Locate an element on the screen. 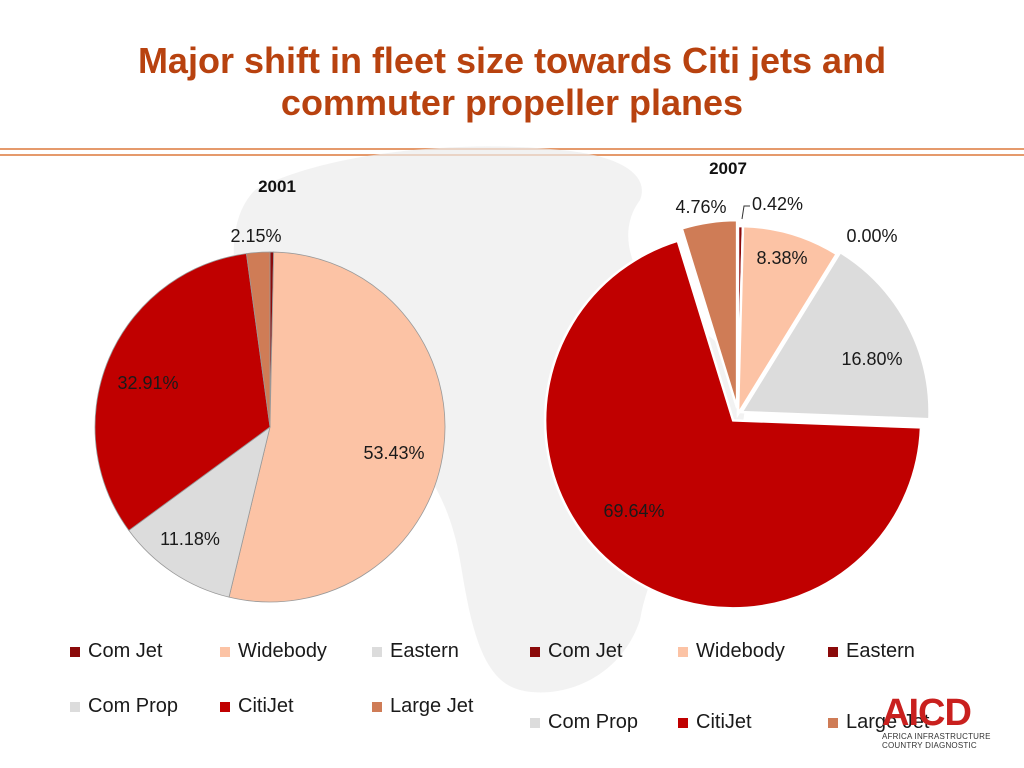  slice-com-prop is located at coordinates (835, 335).